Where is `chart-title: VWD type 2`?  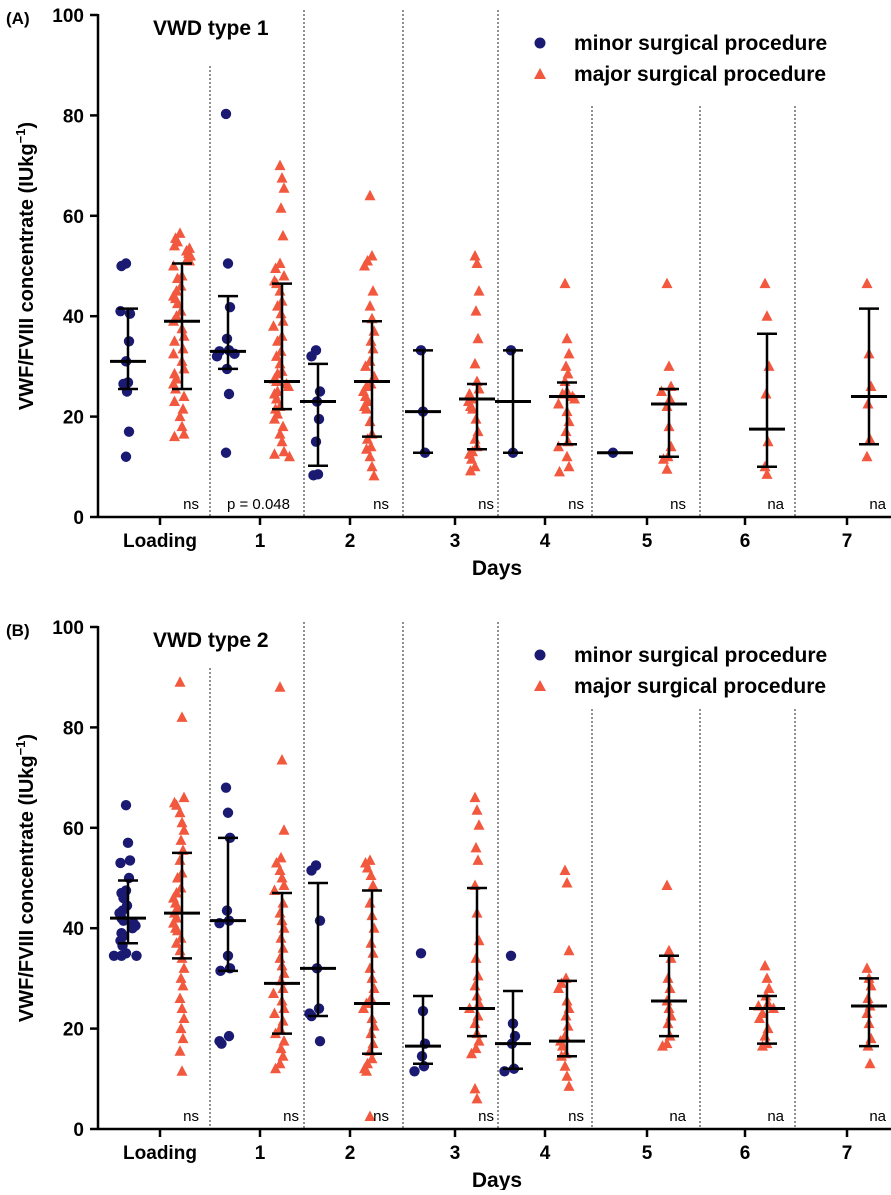 chart-title: VWD type 2 is located at coordinates (211, 640).